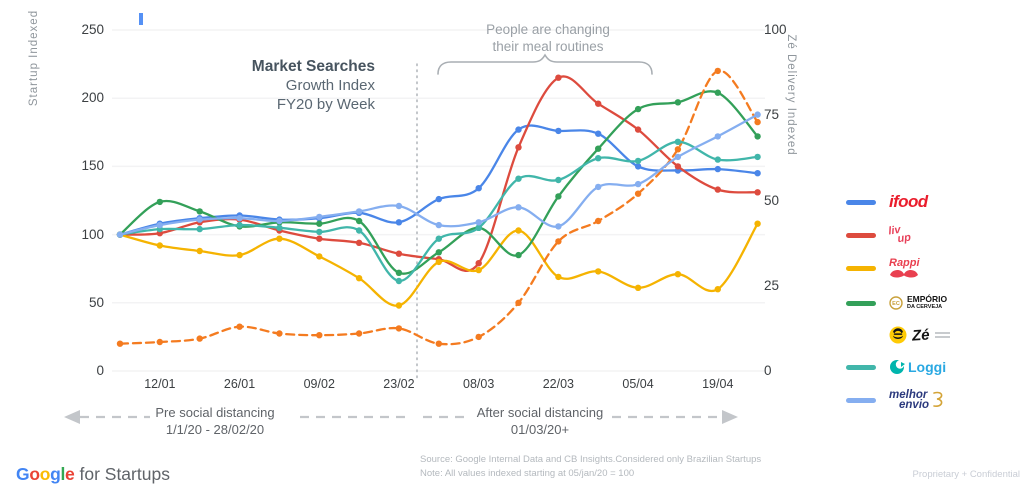 The width and height of the screenshot is (1024, 494). Describe the element at coordinates (215, 421) in the screenshot. I see `pre-social-distancing-label: Pre social distancing 1/1/20 - 28/02/20` at that location.